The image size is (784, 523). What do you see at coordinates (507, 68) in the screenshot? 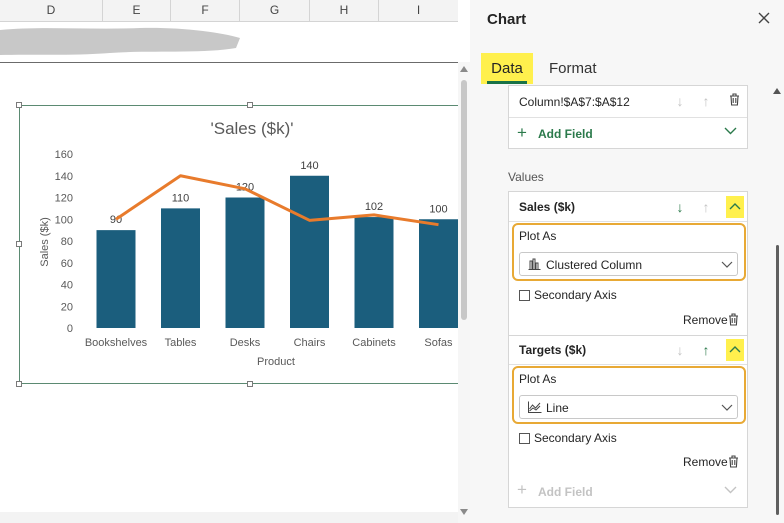
I see `tab-data: Data` at bounding box center [507, 68].